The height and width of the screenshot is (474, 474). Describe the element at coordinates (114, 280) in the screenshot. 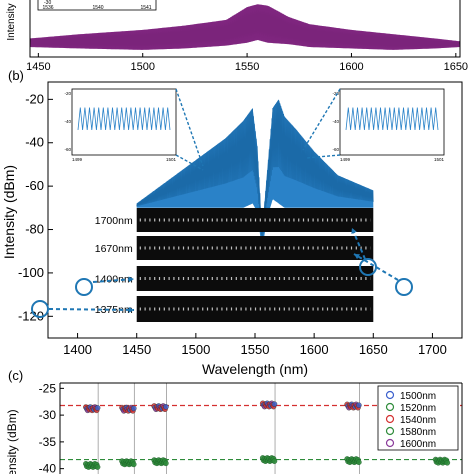

I see `band-label: 1400nm` at that location.